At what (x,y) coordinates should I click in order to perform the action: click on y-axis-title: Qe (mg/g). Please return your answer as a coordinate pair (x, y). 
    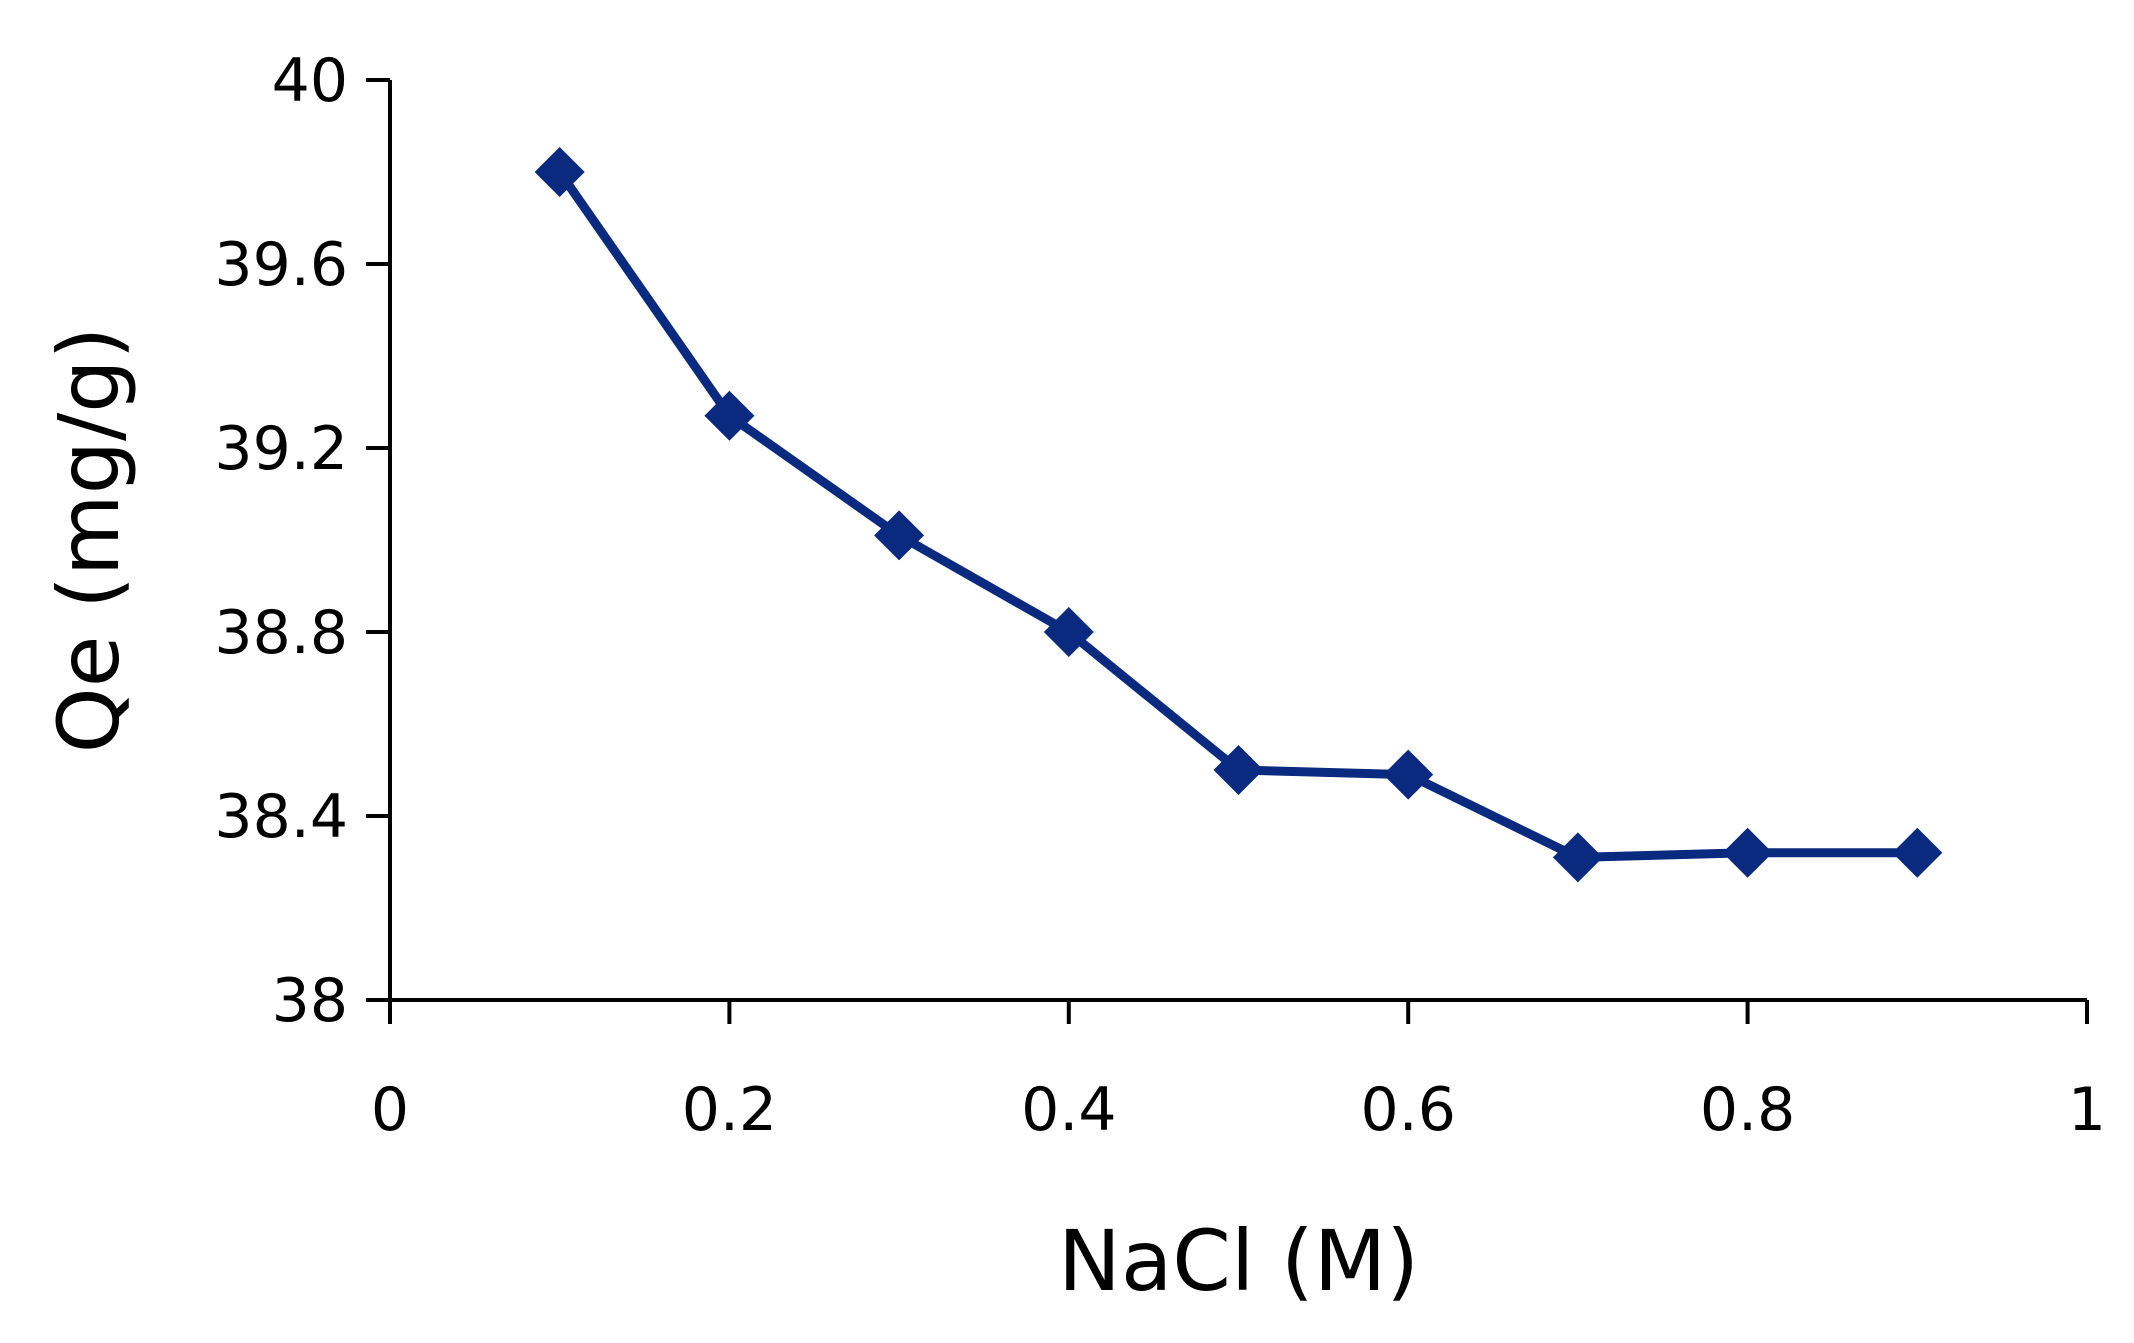
    Looking at the image, I should click on (89, 540).